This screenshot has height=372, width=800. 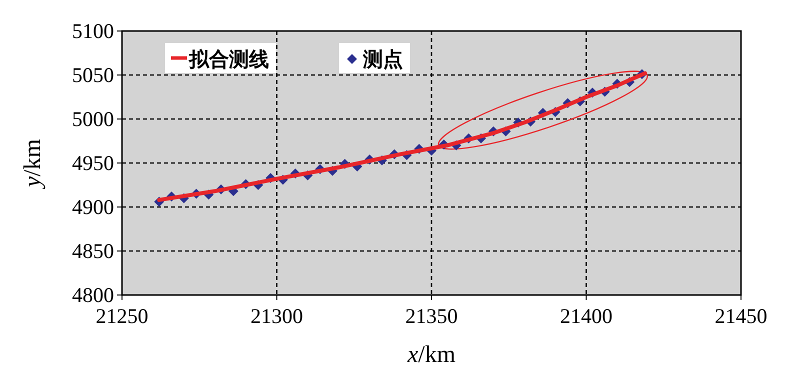 What do you see at coordinates (93, 295) in the screenshot?
I see `y-tick-label: 4800` at bounding box center [93, 295].